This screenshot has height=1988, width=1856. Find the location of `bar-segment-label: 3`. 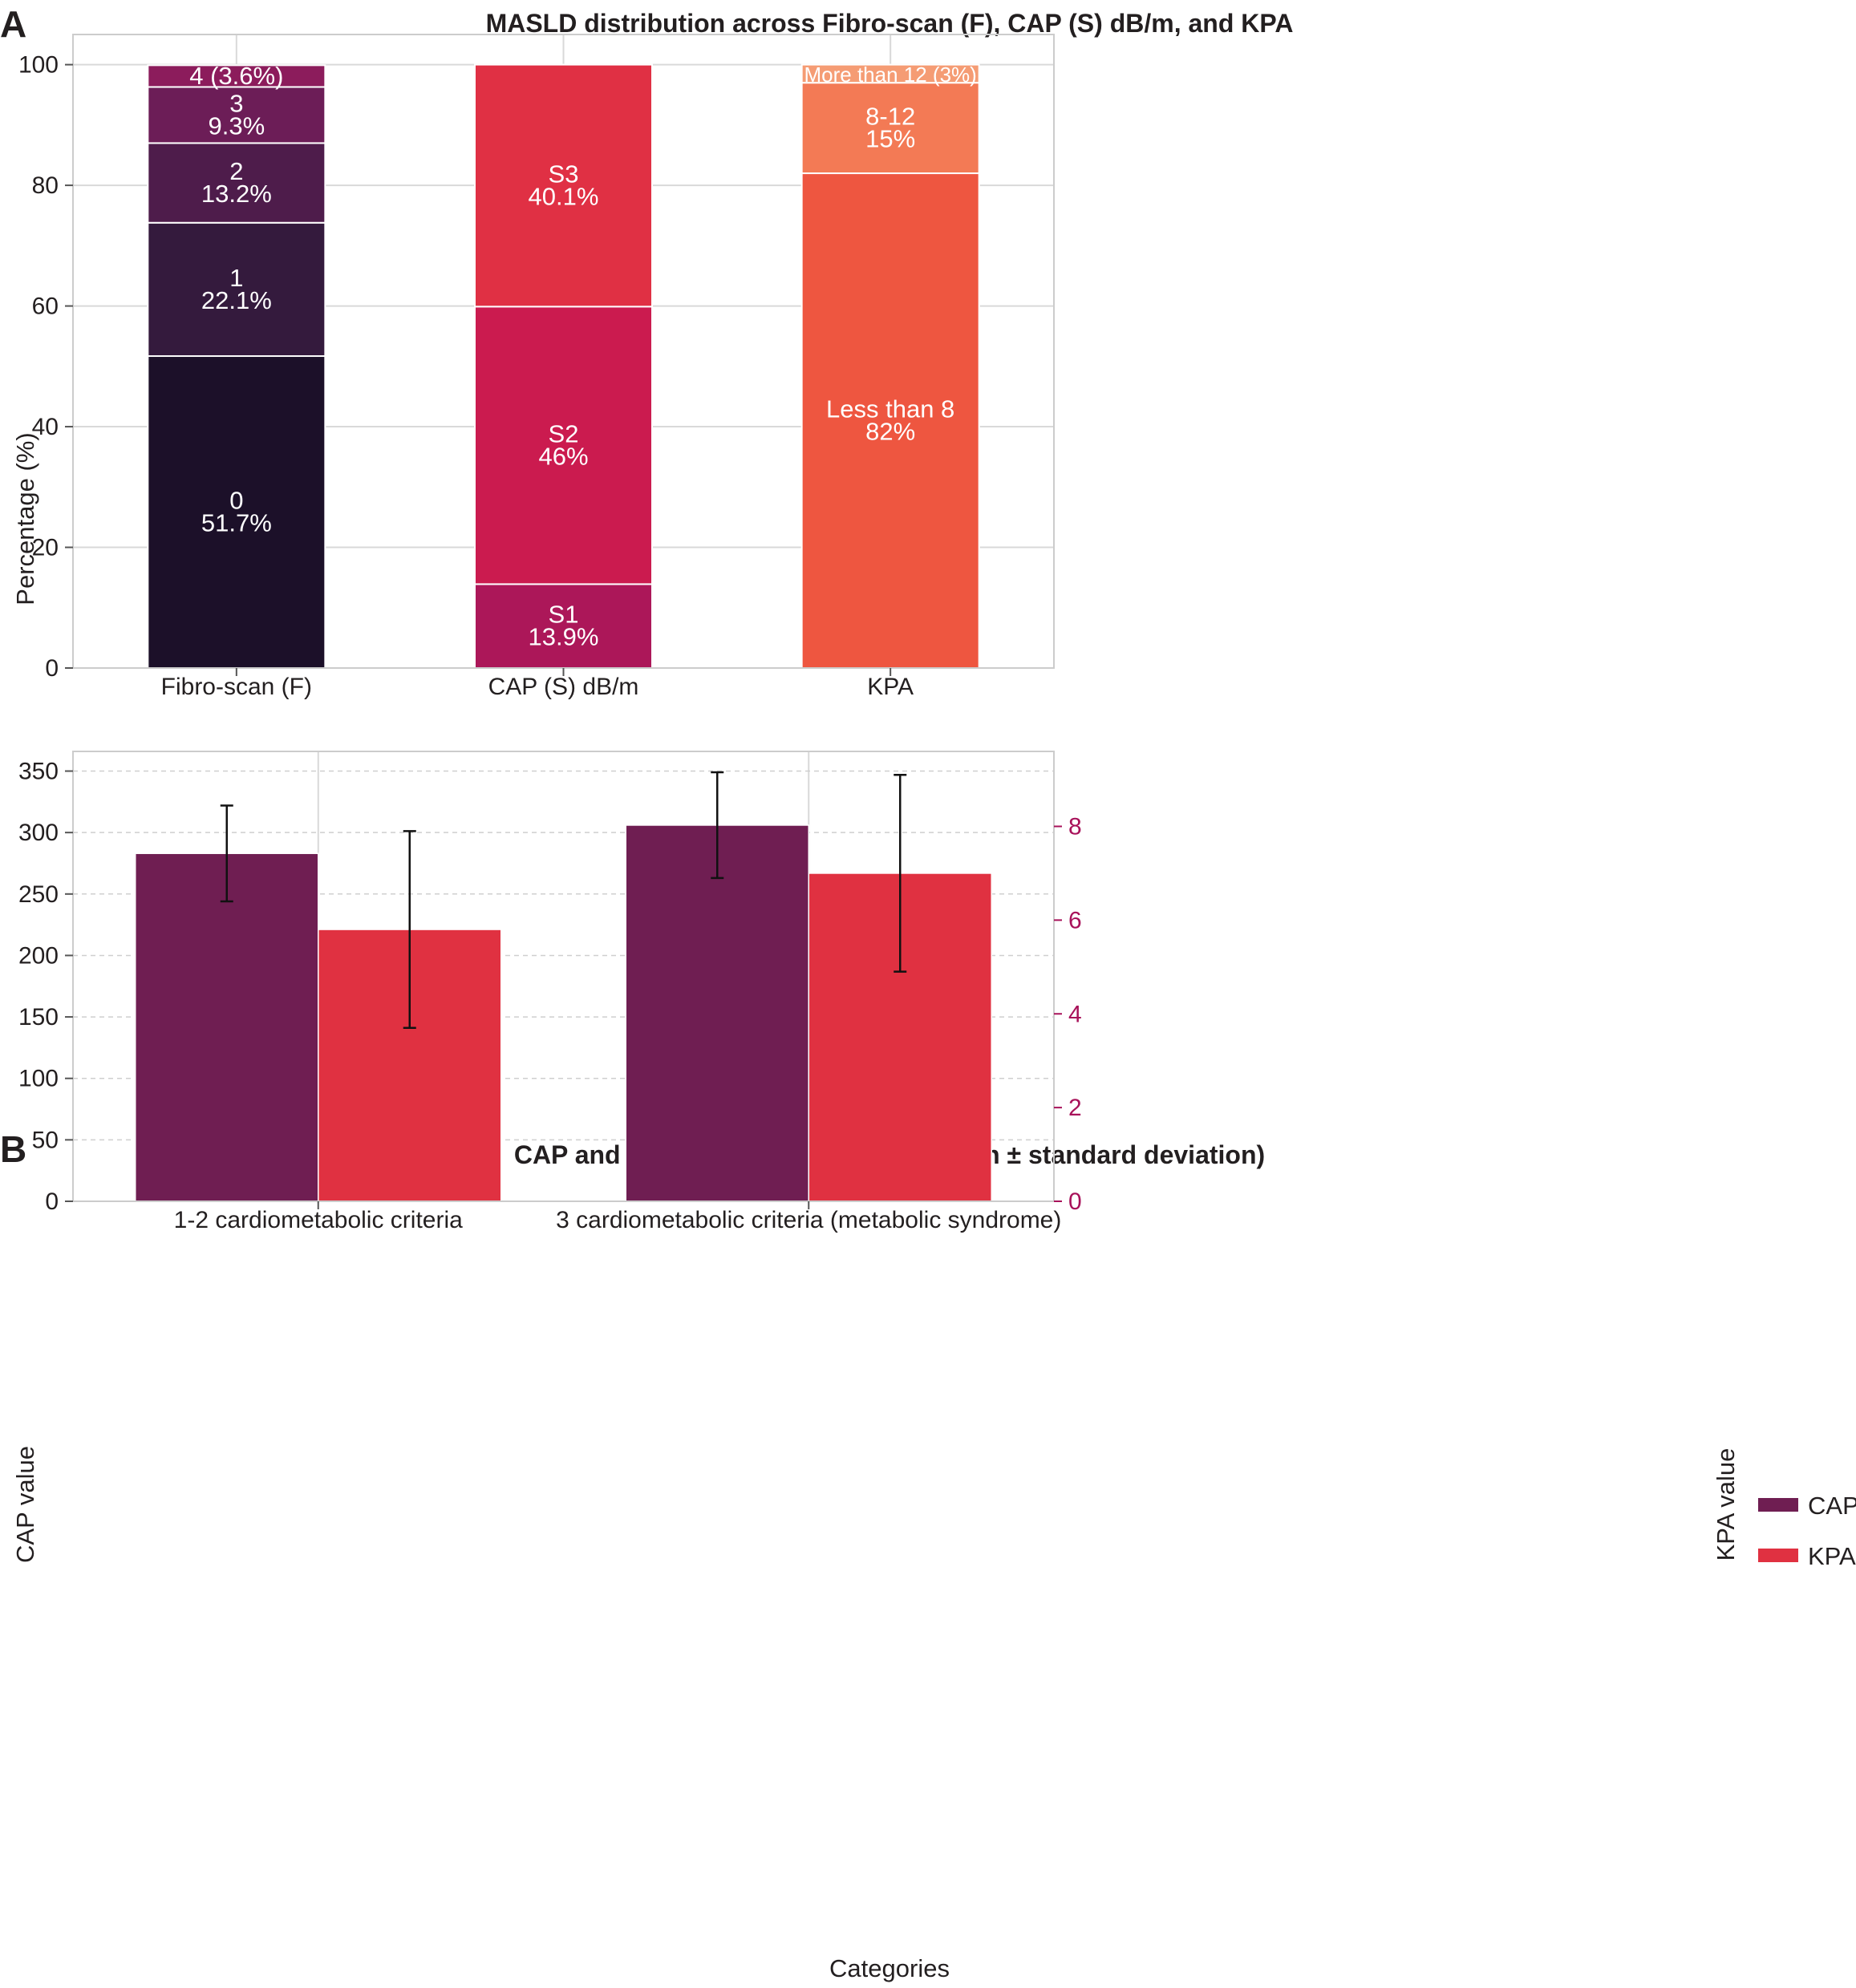

bar-segment-label: 3 is located at coordinates (236, 103).